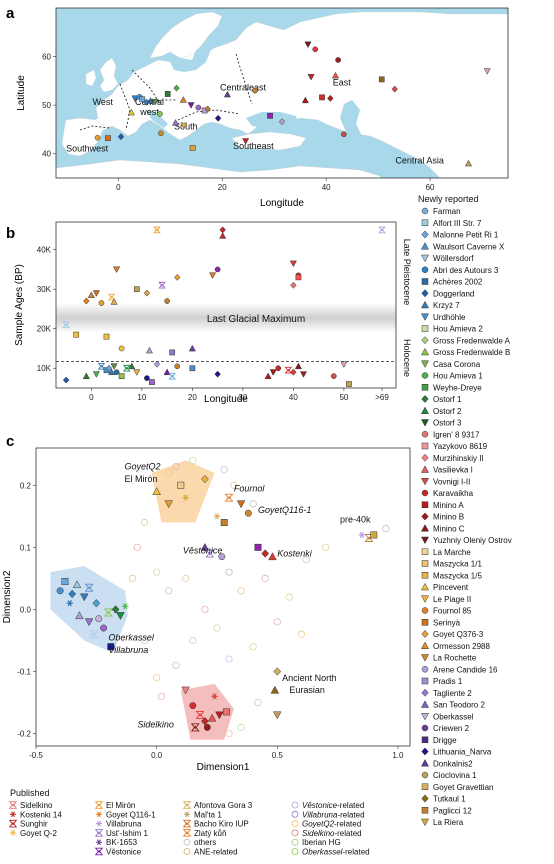 The image size is (554, 864). I want to click on map-x-tick-label: 20, so click(222, 187).